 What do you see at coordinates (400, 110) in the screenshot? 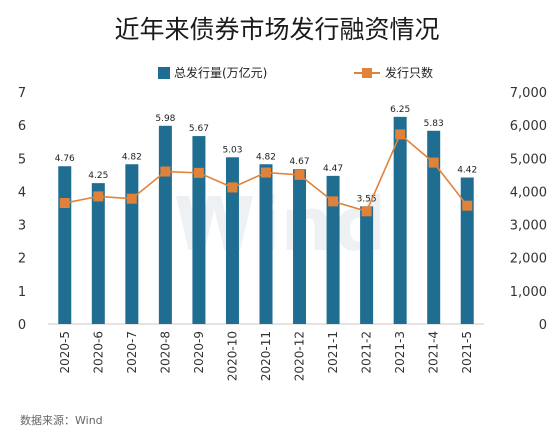
I see `bar-value-label: 6.25` at bounding box center [400, 110].